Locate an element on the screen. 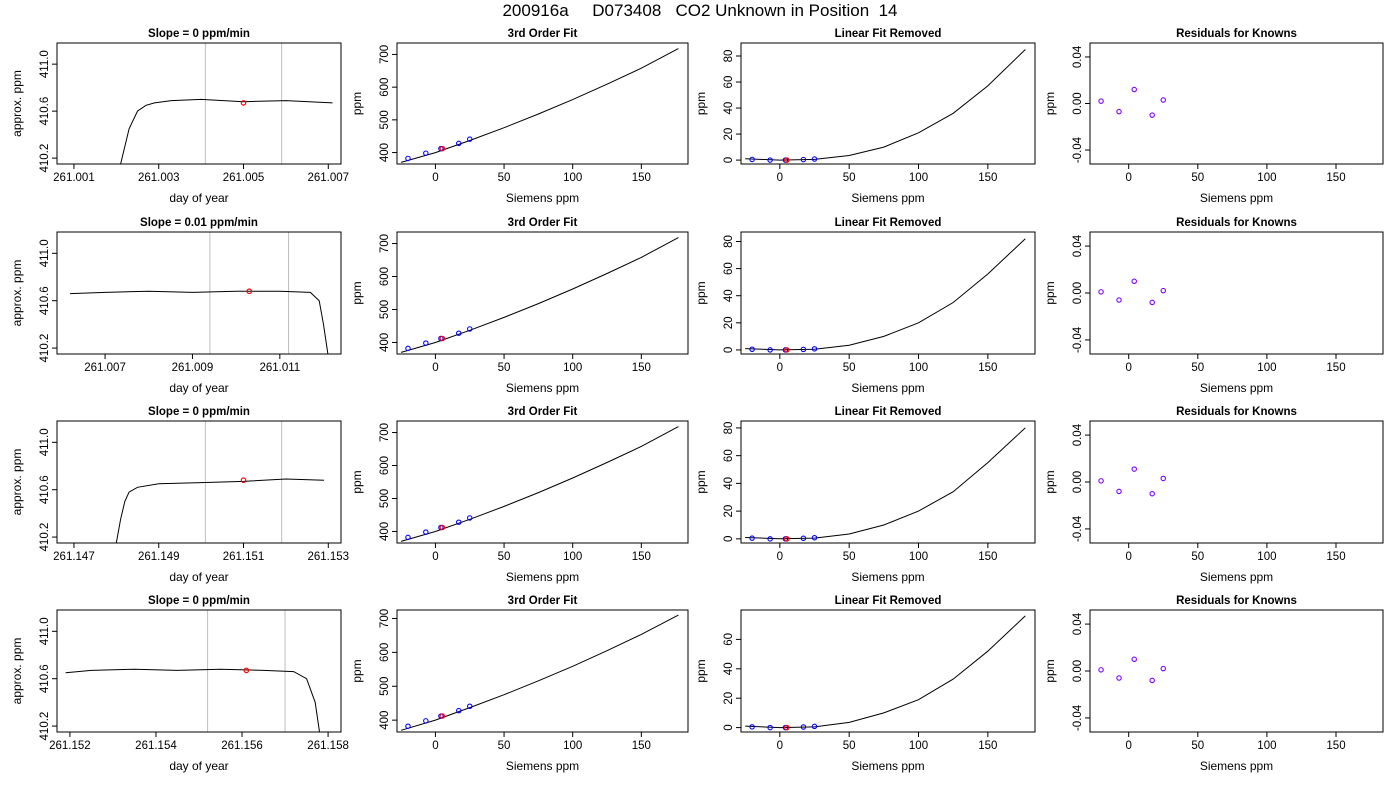  x-tick-label: 261.003 is located at coordinates (159, 178).